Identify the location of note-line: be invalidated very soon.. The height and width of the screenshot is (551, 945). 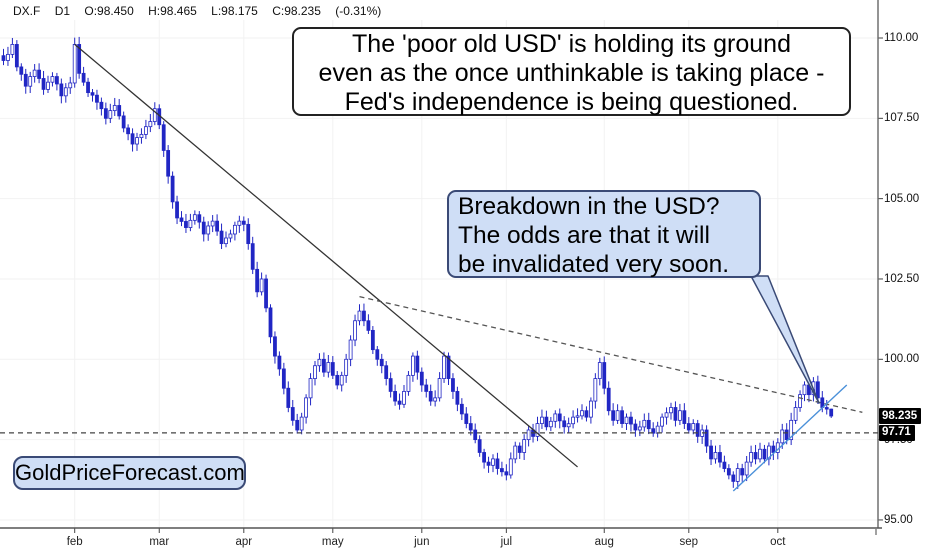
(594, 264).